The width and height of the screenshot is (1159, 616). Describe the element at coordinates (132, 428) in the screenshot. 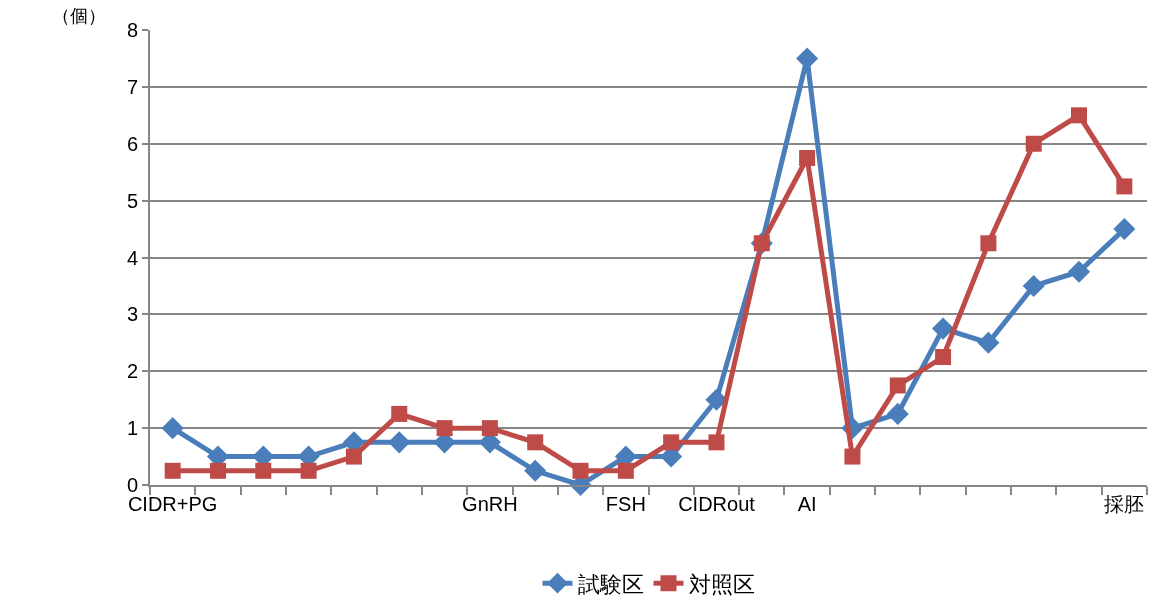

I see `y-tick-label: 1` at that location.